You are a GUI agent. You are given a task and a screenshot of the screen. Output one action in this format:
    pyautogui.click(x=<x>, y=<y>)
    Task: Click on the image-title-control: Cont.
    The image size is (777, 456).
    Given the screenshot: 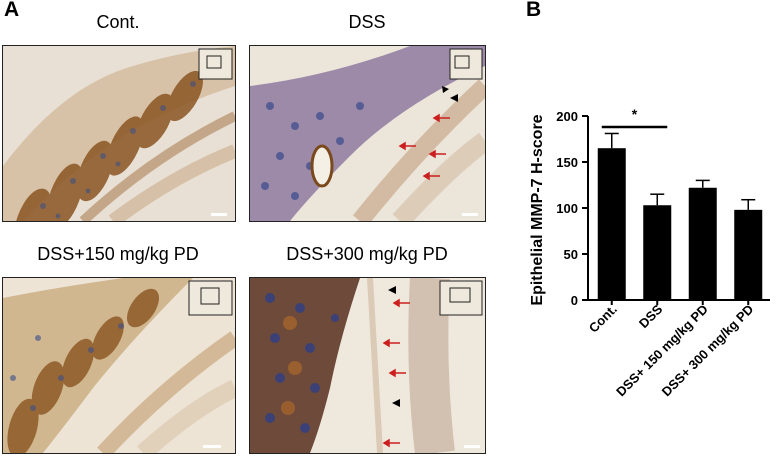 What is the action you would take?
    pyautogui.click(x=118, y=22)
    